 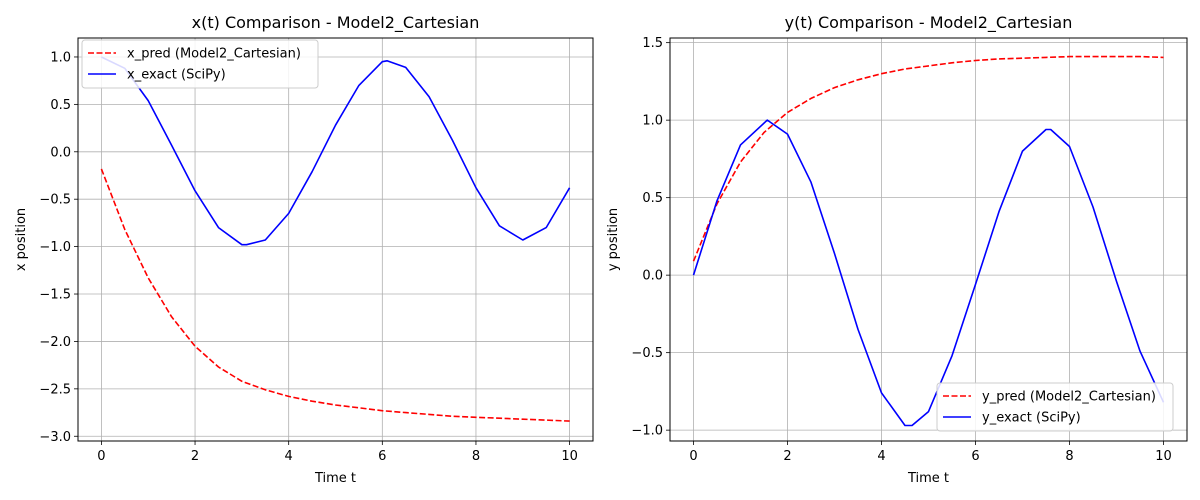 I want to click on legend-label: y_exact (SciPy), so click(x=1031, y=418).